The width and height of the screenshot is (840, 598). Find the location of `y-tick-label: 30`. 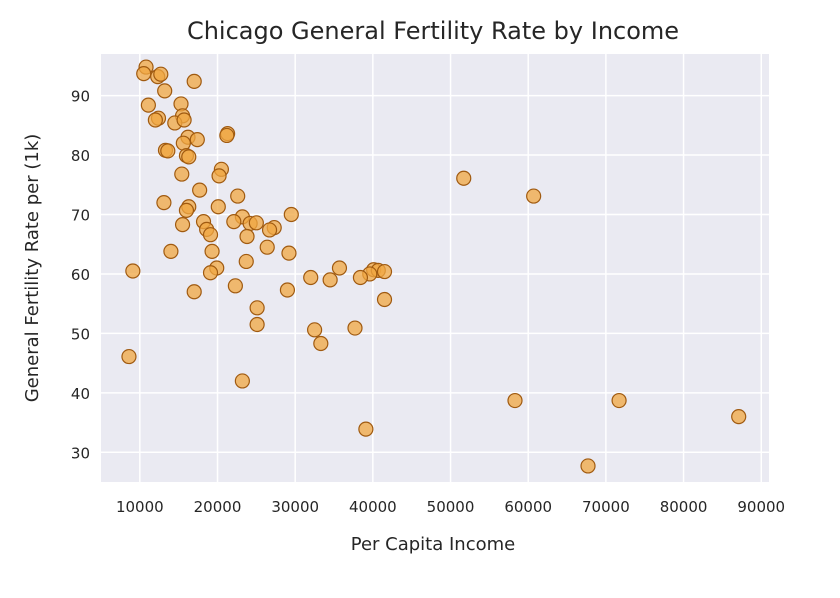

y-tick-label: 30 is located at coordinates (80, 453).